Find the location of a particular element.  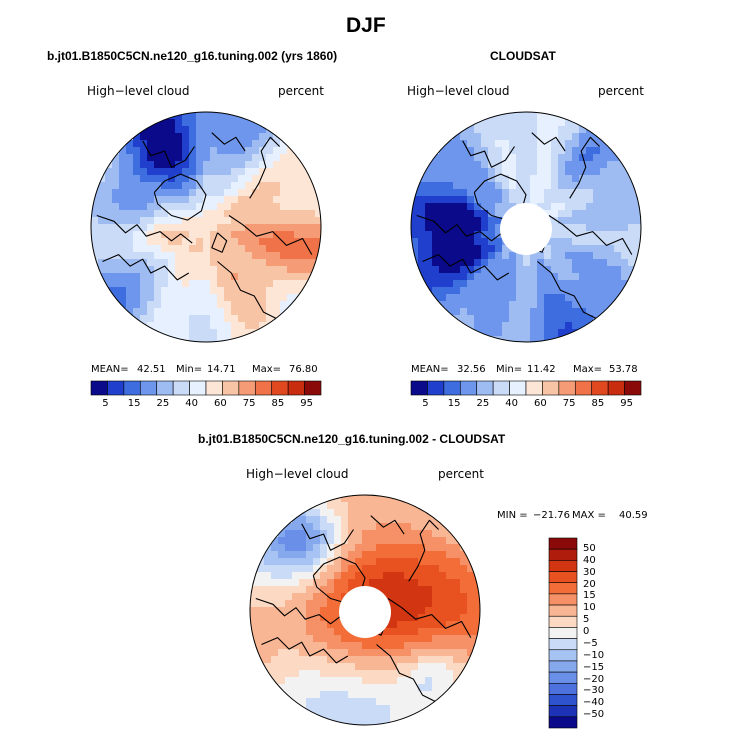

colorbar-tick-label: 60 is located at coordinates (220, 403).